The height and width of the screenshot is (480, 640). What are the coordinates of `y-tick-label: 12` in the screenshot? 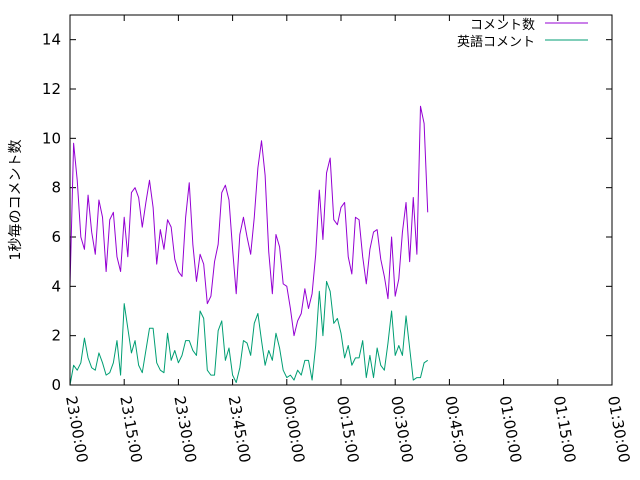 It's located at (51, 89).